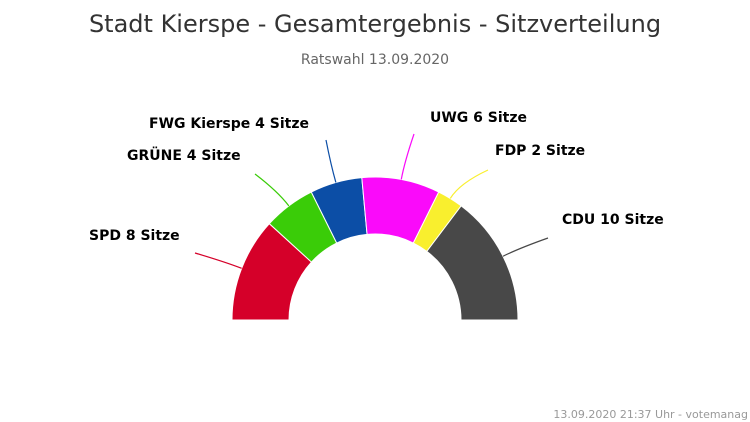  Describe the element at coordinates (184, 155) in the screenshot. I see `label-gruene: GRÜNE 4 Sitze` at that location.